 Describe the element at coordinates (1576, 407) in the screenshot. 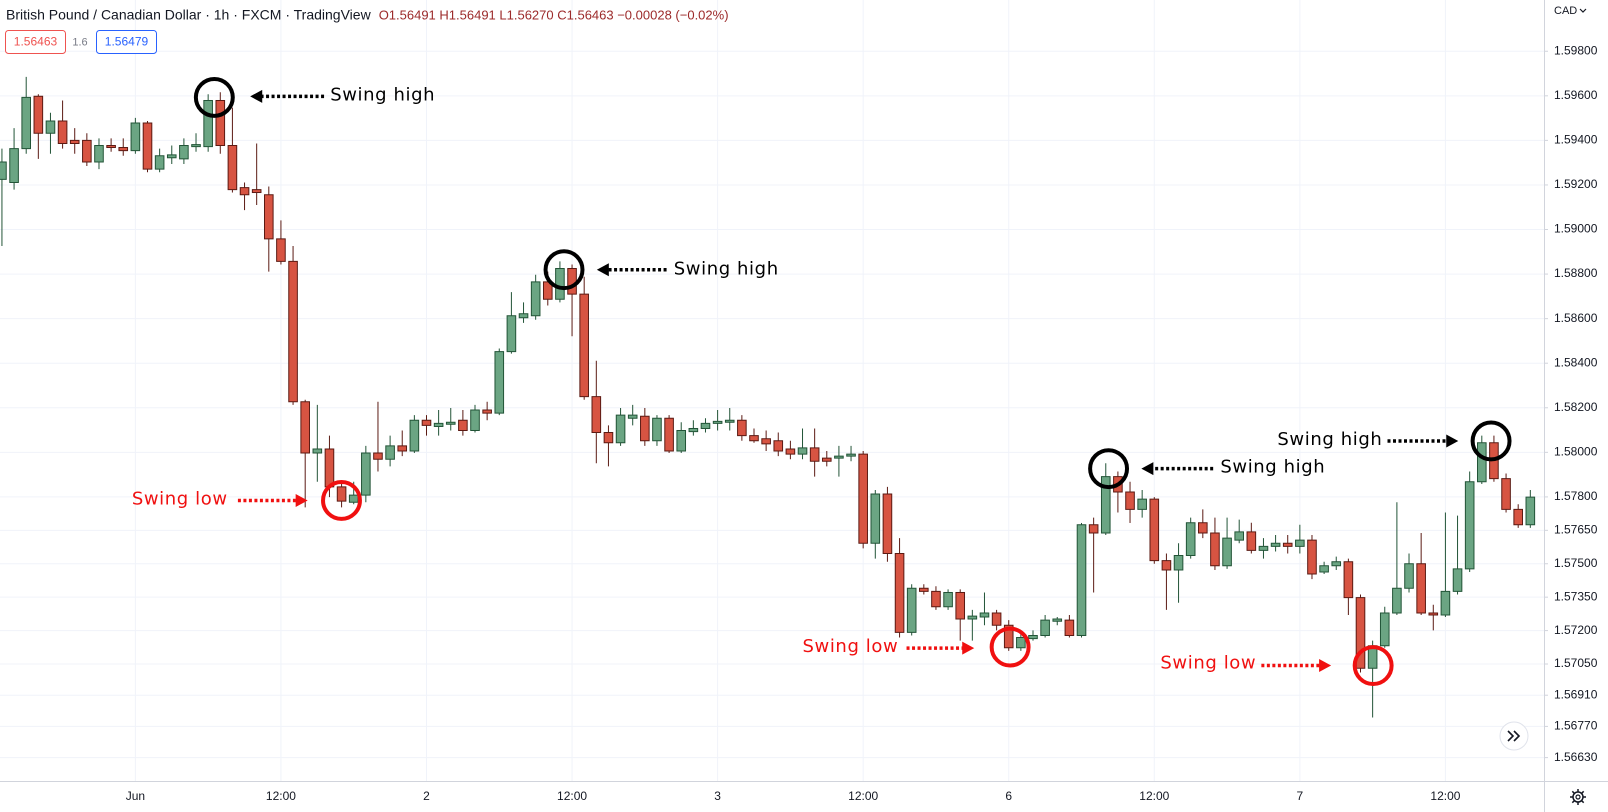

I see `y-tick-label: 1.58200` at that location.